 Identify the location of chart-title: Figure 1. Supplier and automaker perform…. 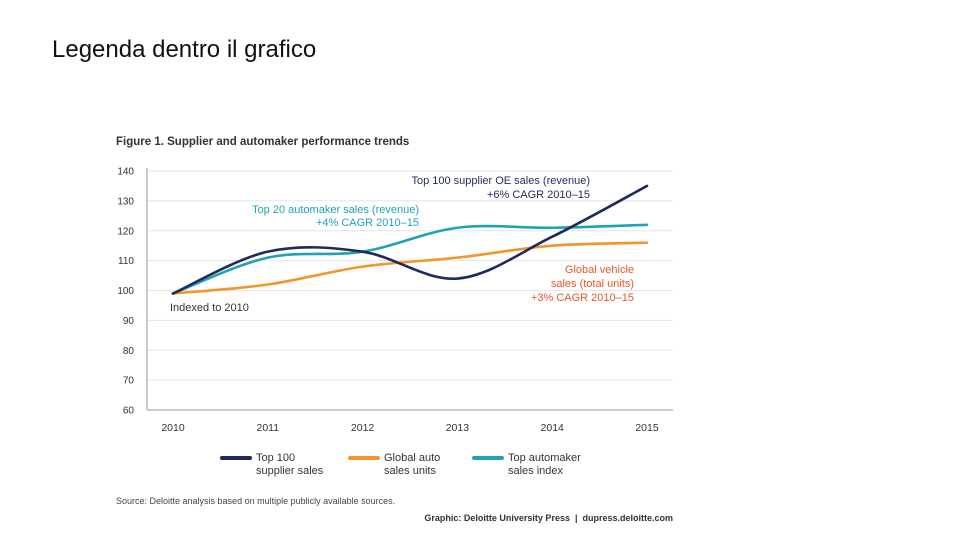
(262, 142).